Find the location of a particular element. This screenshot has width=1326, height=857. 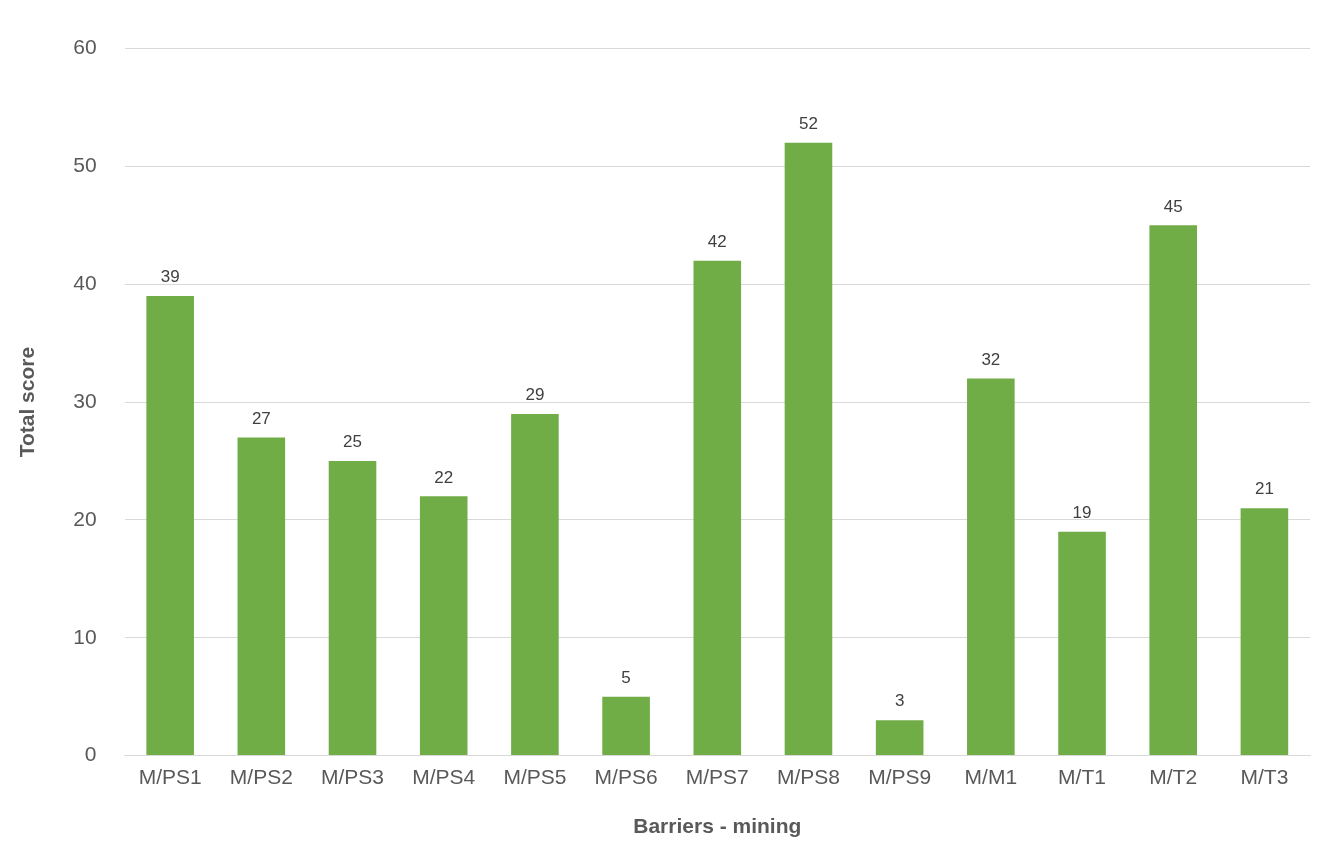

x-tick-label: M/PS3 is located at coordinates (353, 776).